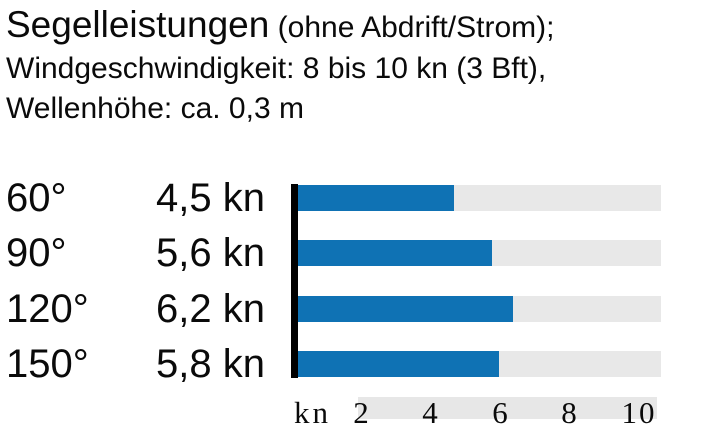 The width and height of the screenshot is (712, 435). I want to click on chart-row: 120° 6,2 kn, so click(356, 309).